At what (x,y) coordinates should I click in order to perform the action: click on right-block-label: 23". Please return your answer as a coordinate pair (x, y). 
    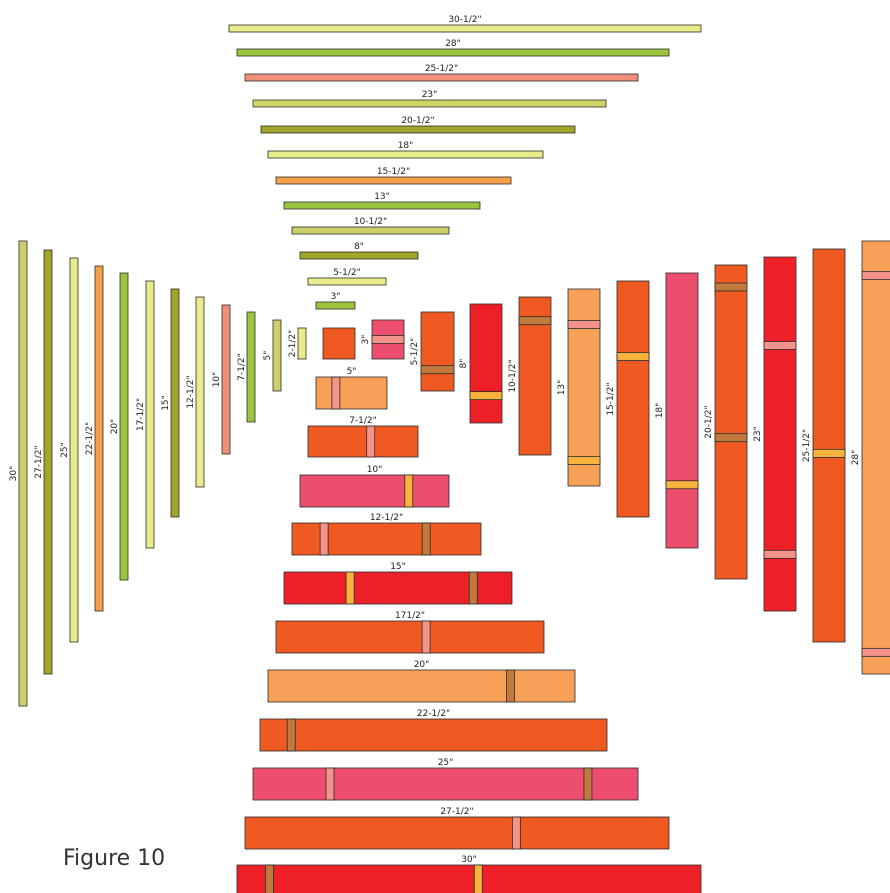
    Looking at the image, I should click on (758, 434).